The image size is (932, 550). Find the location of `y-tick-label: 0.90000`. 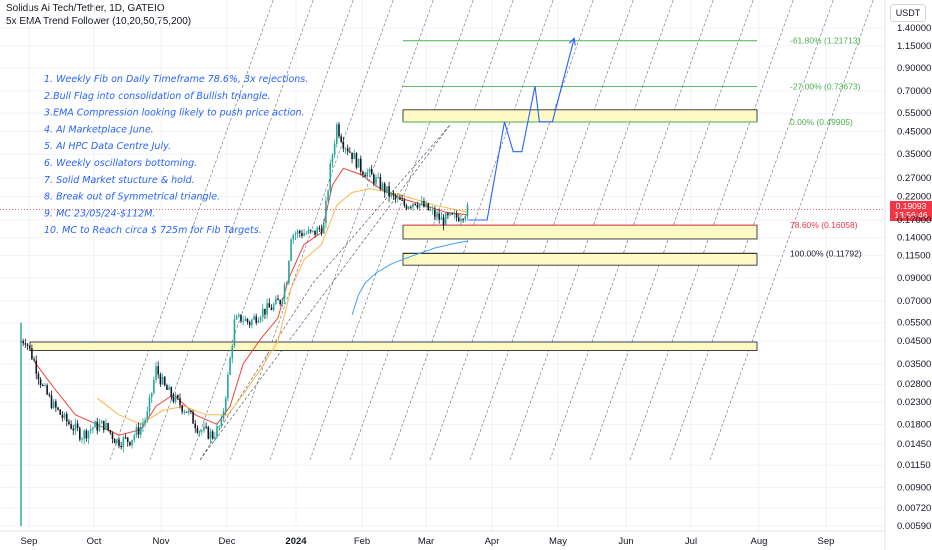

y-tick-label: 0.90000 is located at coordinates (914, 68).